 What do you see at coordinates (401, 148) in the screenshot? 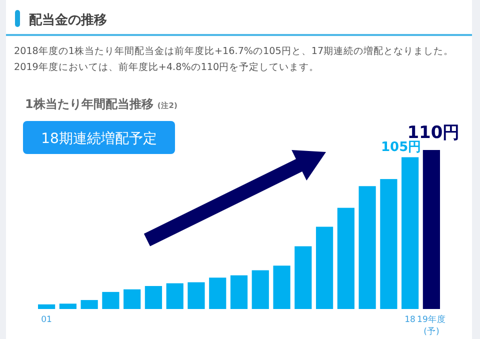
I see `data-label: 105円` at bounding box center [401, 148].